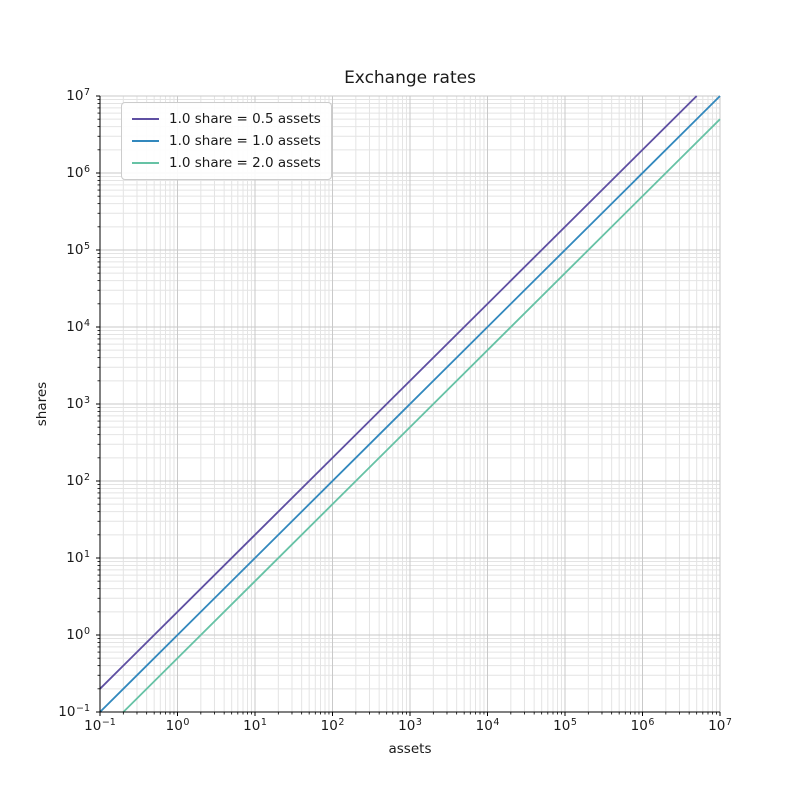 The image size is (800, 800). Describe the element at coordinates (410, 78) in the screenshot. I see `chart-title: Exchange rates` at that location.